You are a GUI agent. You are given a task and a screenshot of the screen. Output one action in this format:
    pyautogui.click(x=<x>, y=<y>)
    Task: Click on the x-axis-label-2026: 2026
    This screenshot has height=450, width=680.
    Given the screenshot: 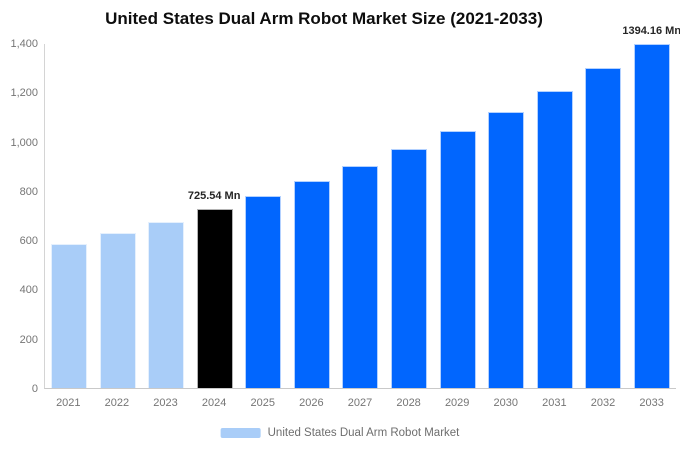 What is the action you would take?
    pyautogui.click(x=311, y=403)
    